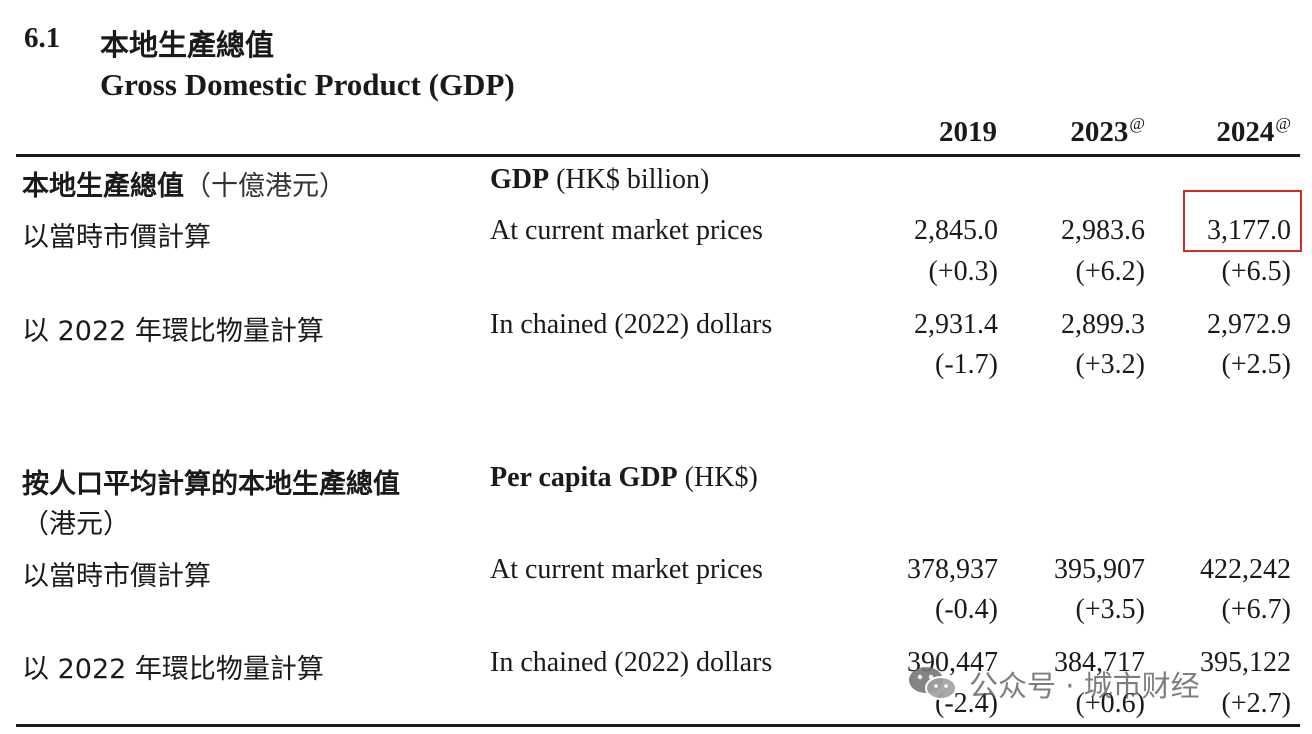 This screenshot has height=734, width=1312. Describe the element at coordinates (1107, 131) in the screenshot. I see `column-header-2023: 2023@` at that location.